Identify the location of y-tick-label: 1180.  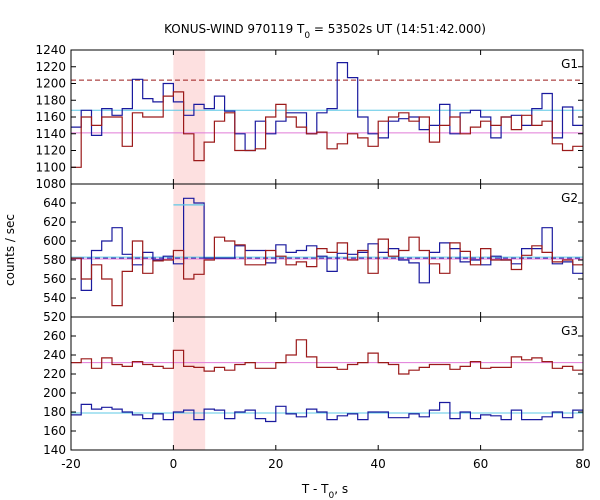
(50, 100).